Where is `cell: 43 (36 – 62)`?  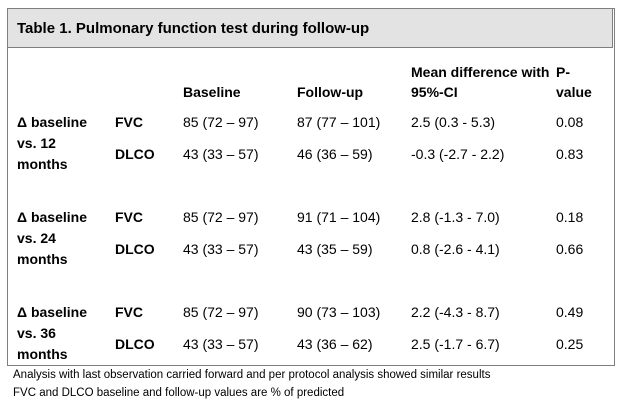
cell: 43 (36 – 62) is located at coordinates (335, 344).